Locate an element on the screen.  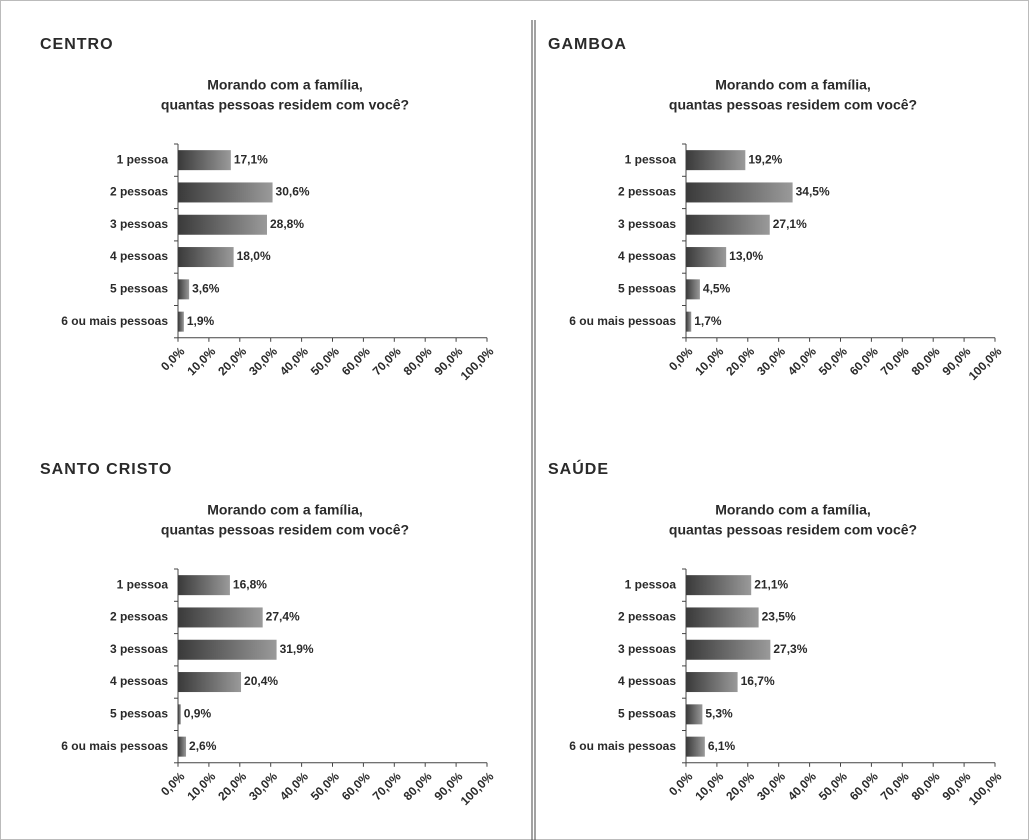
value-label: 21,1% is located at coordinates (771, 584).